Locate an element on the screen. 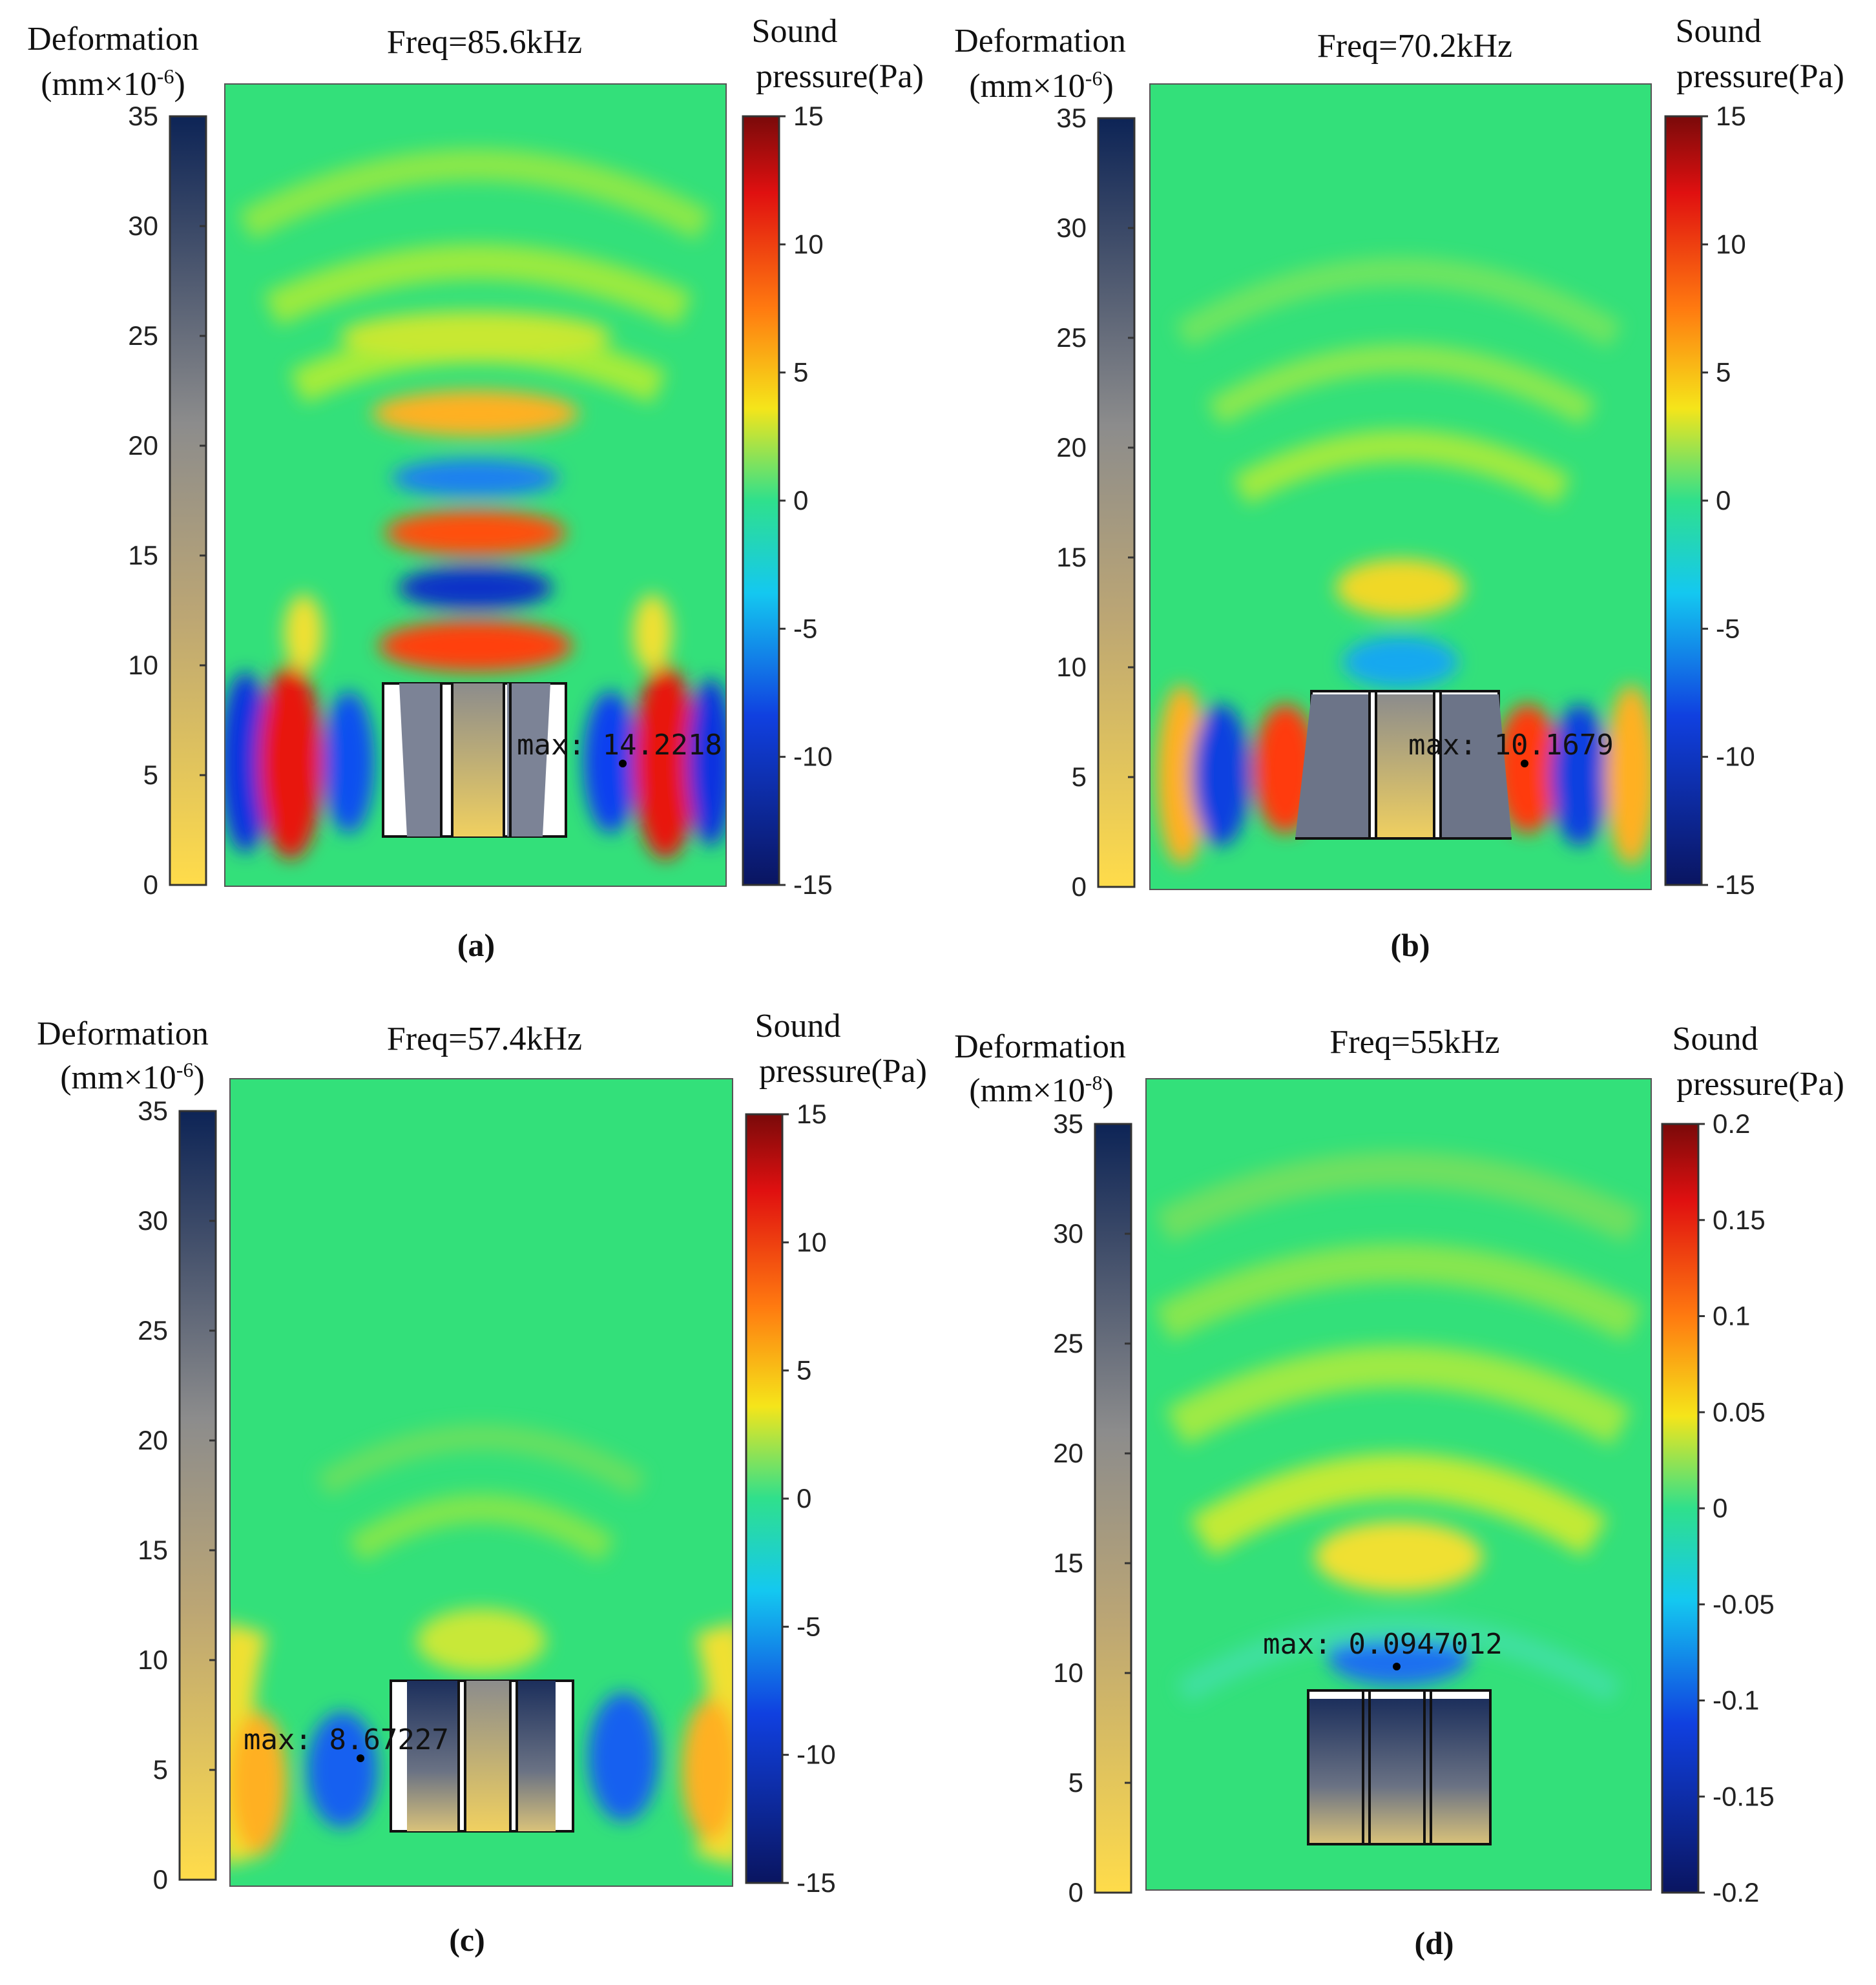  max-marker-b is located at coordinates (1525, 763).